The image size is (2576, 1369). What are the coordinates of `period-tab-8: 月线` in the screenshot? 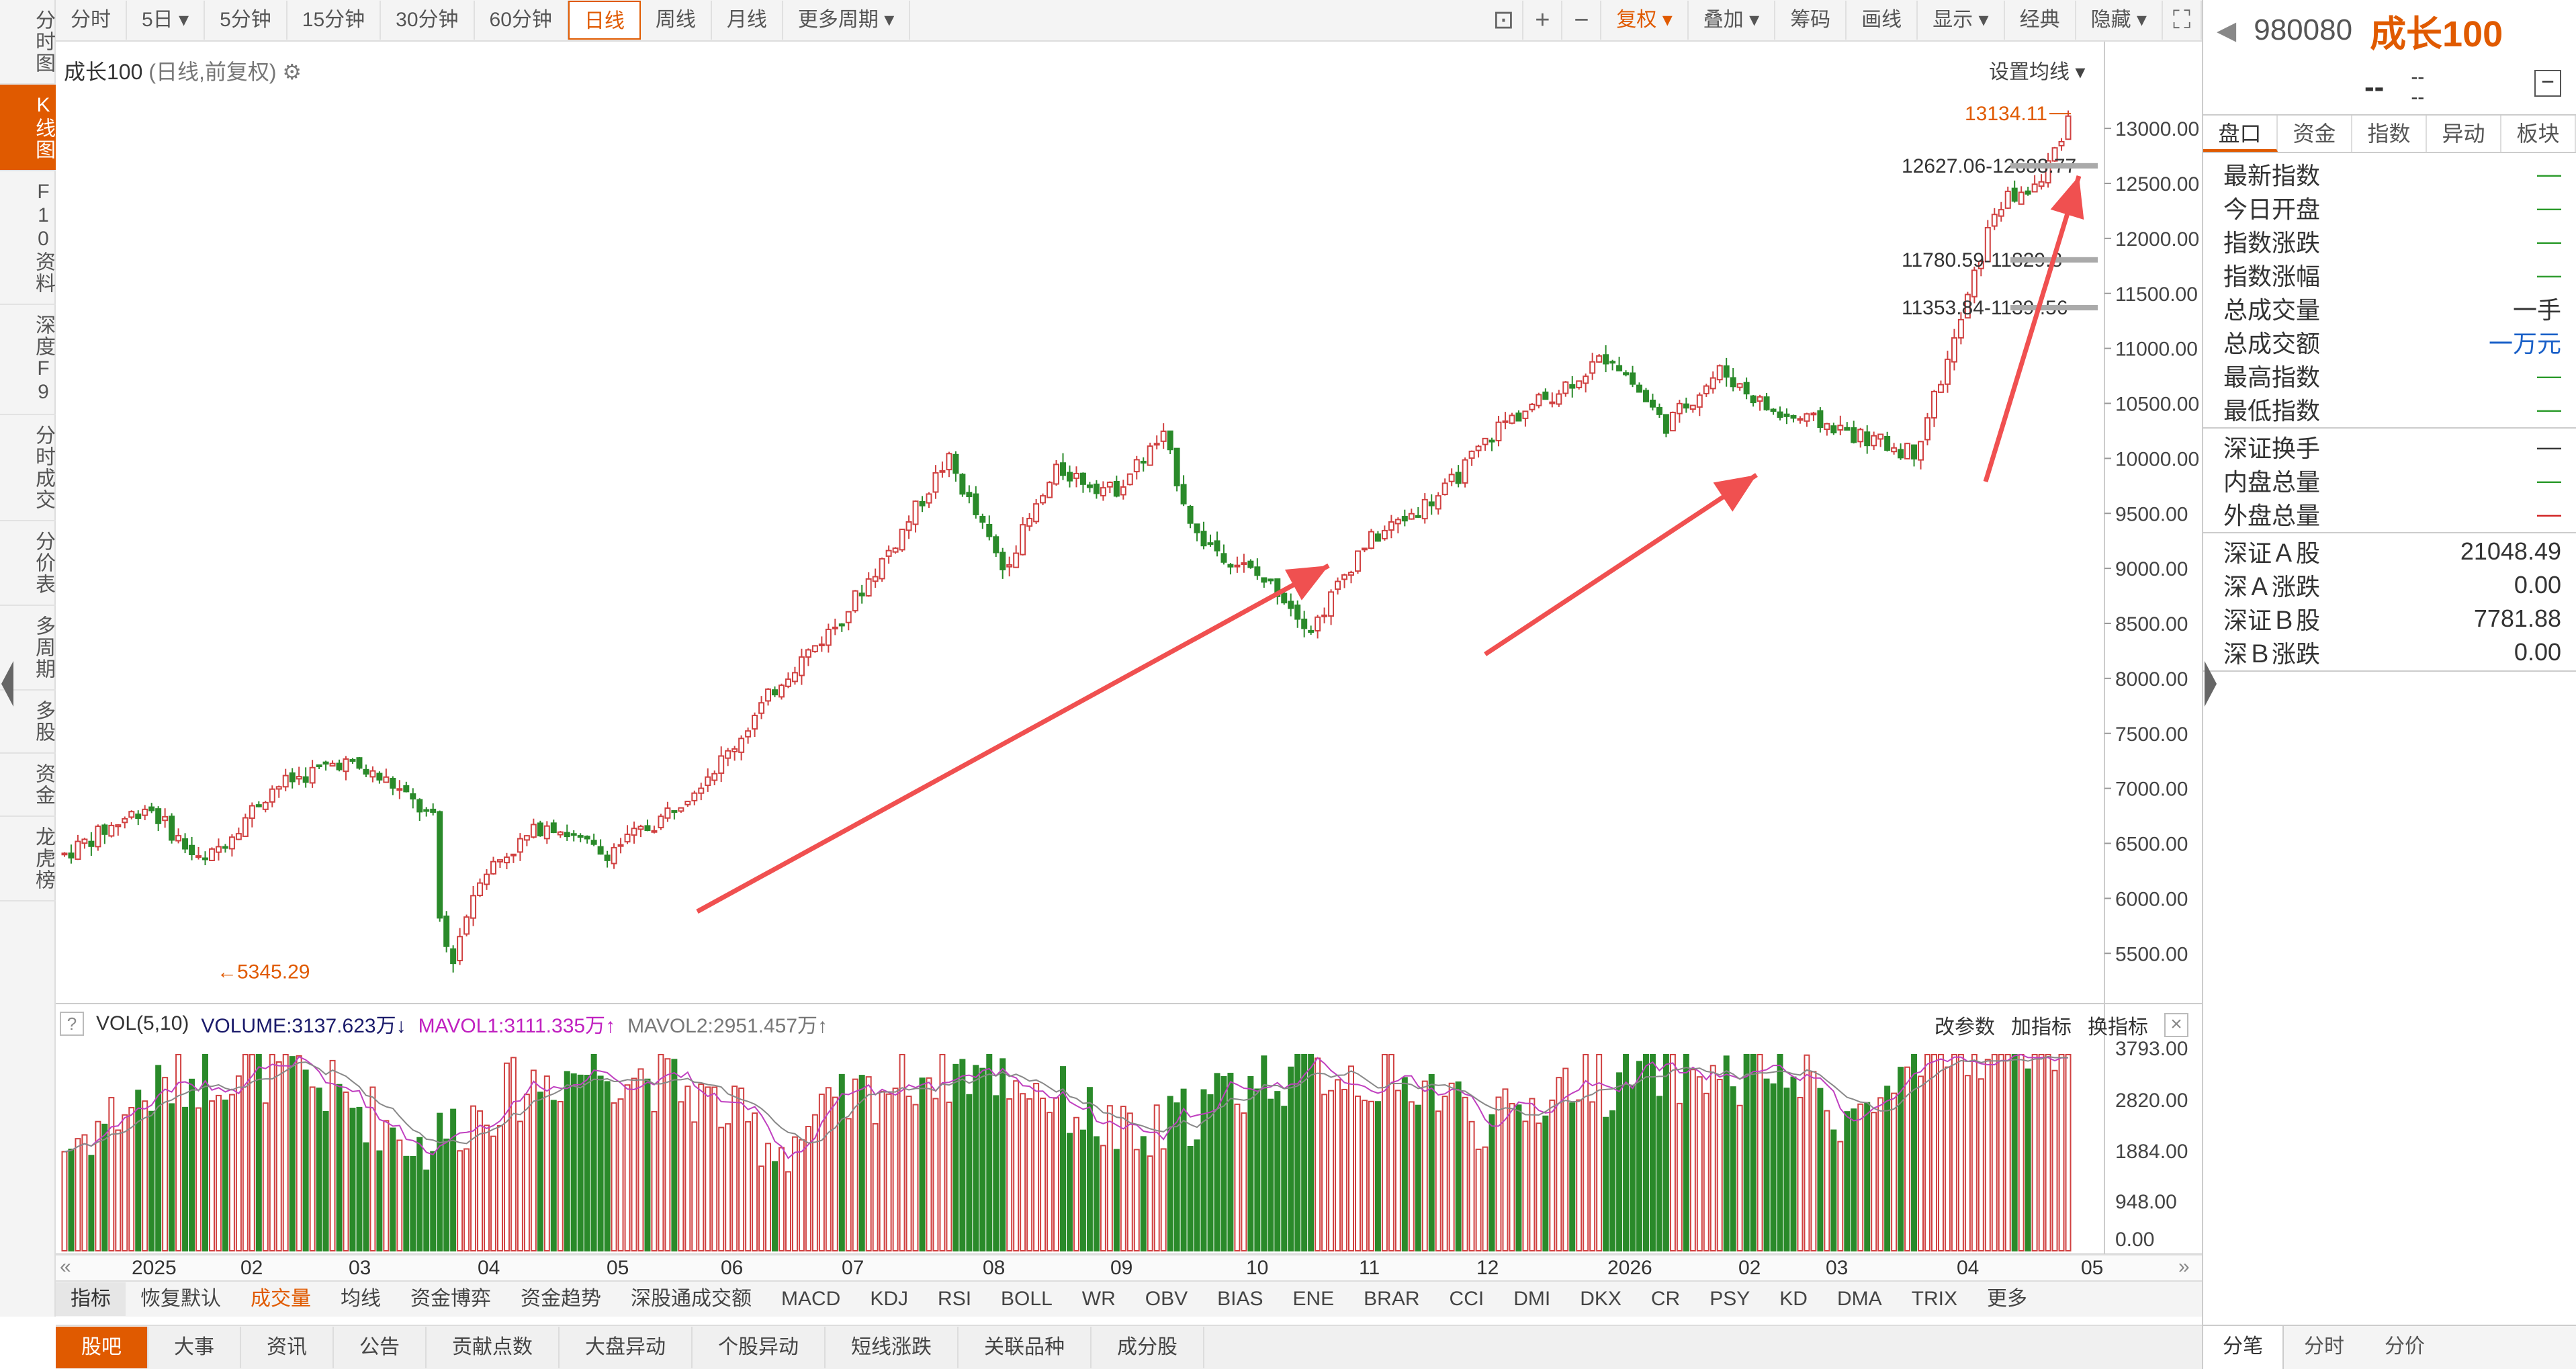 It's located at (748, 20).